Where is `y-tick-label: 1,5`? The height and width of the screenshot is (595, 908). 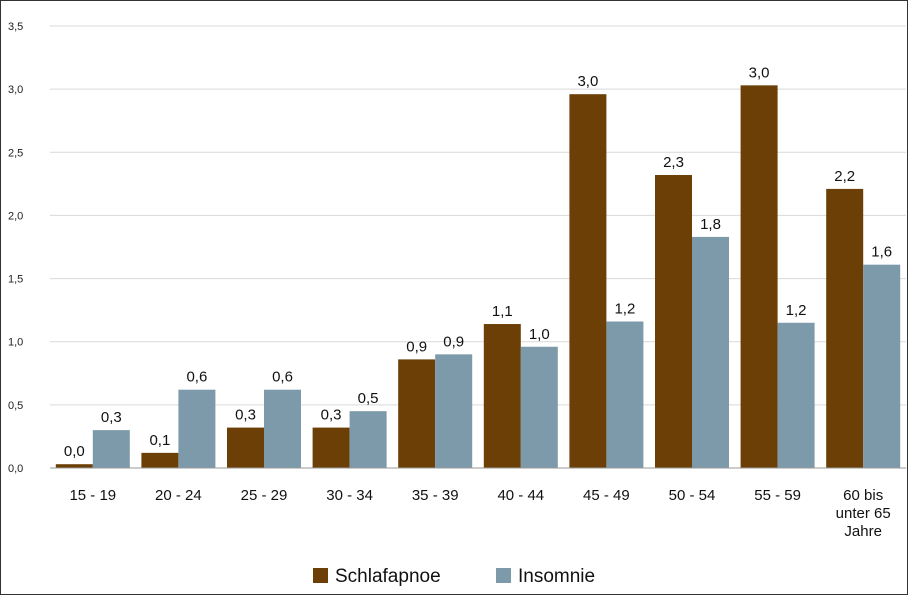
y-tick-label: 1,5 is located at coordinates (15, 280).